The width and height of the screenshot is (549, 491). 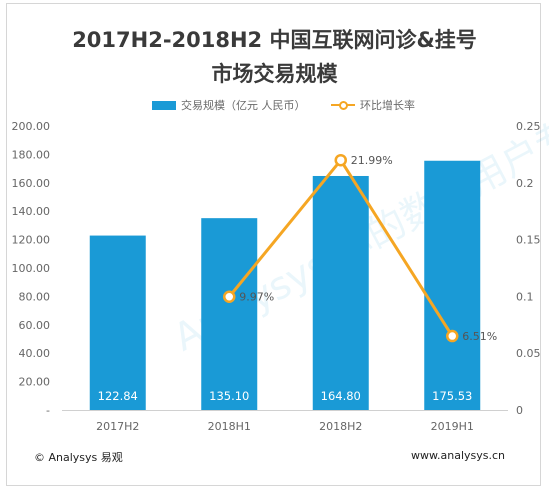 I want to click on growth-label: 21.99%, so click(x=372, y=160).